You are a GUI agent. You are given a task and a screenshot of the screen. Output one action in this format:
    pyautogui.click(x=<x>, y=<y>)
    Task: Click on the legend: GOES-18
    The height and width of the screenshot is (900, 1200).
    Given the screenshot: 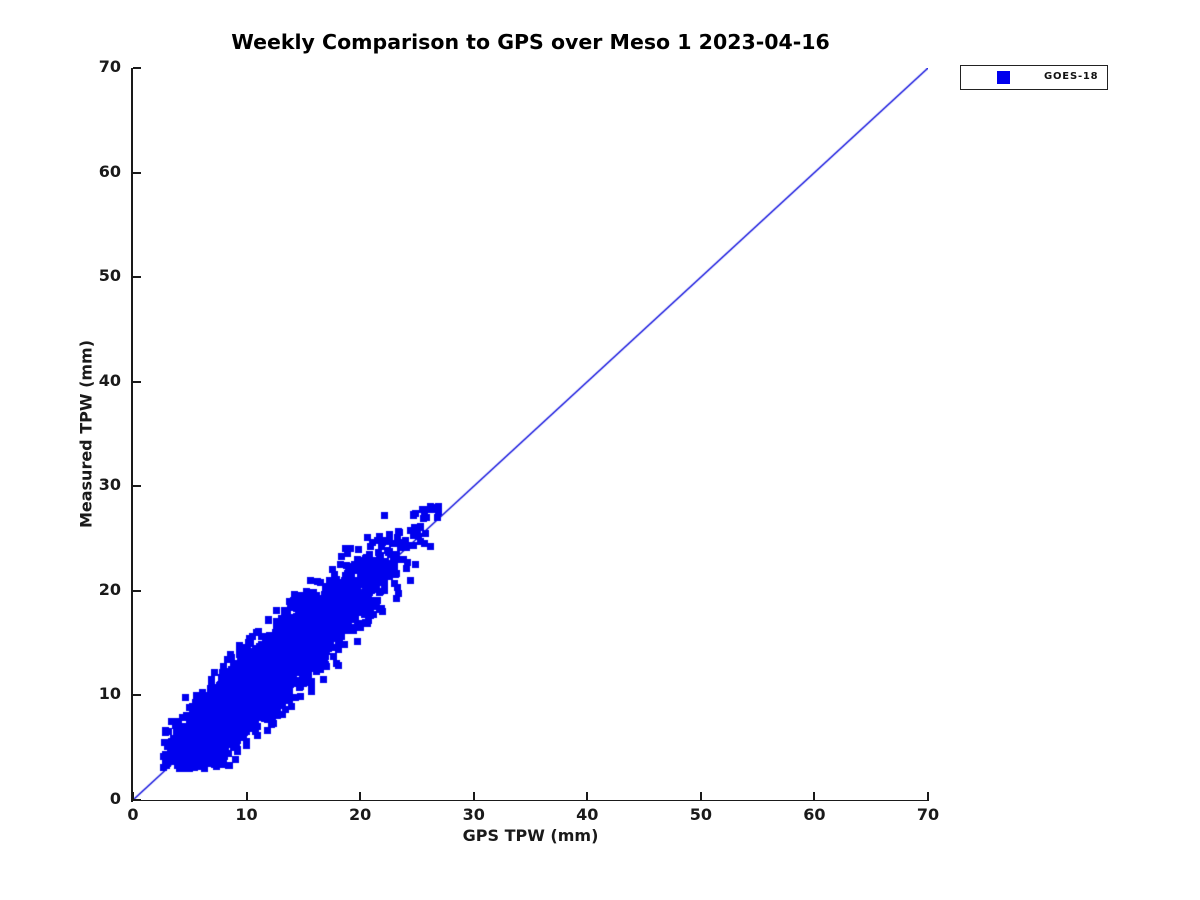 What is the action you would take?
    pyautogui.click(x=1034, y=77)
    